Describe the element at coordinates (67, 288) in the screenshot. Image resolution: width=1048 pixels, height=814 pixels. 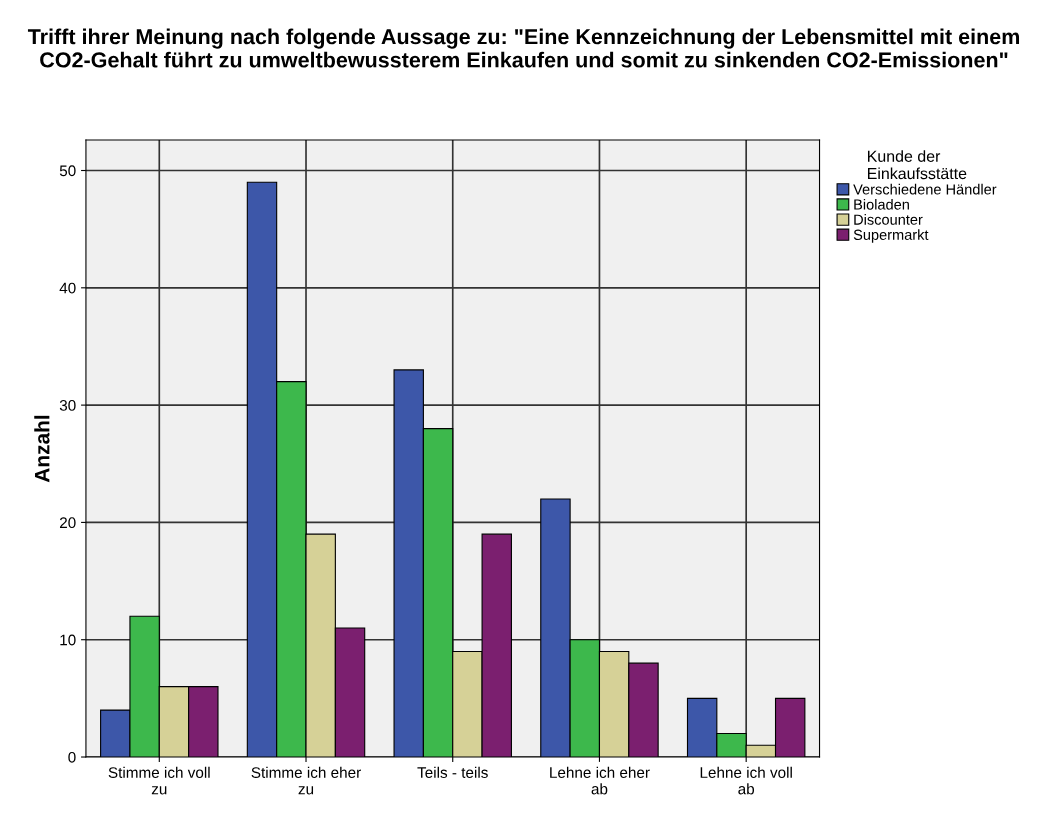
I see `y-tick-label: 40` at that location.